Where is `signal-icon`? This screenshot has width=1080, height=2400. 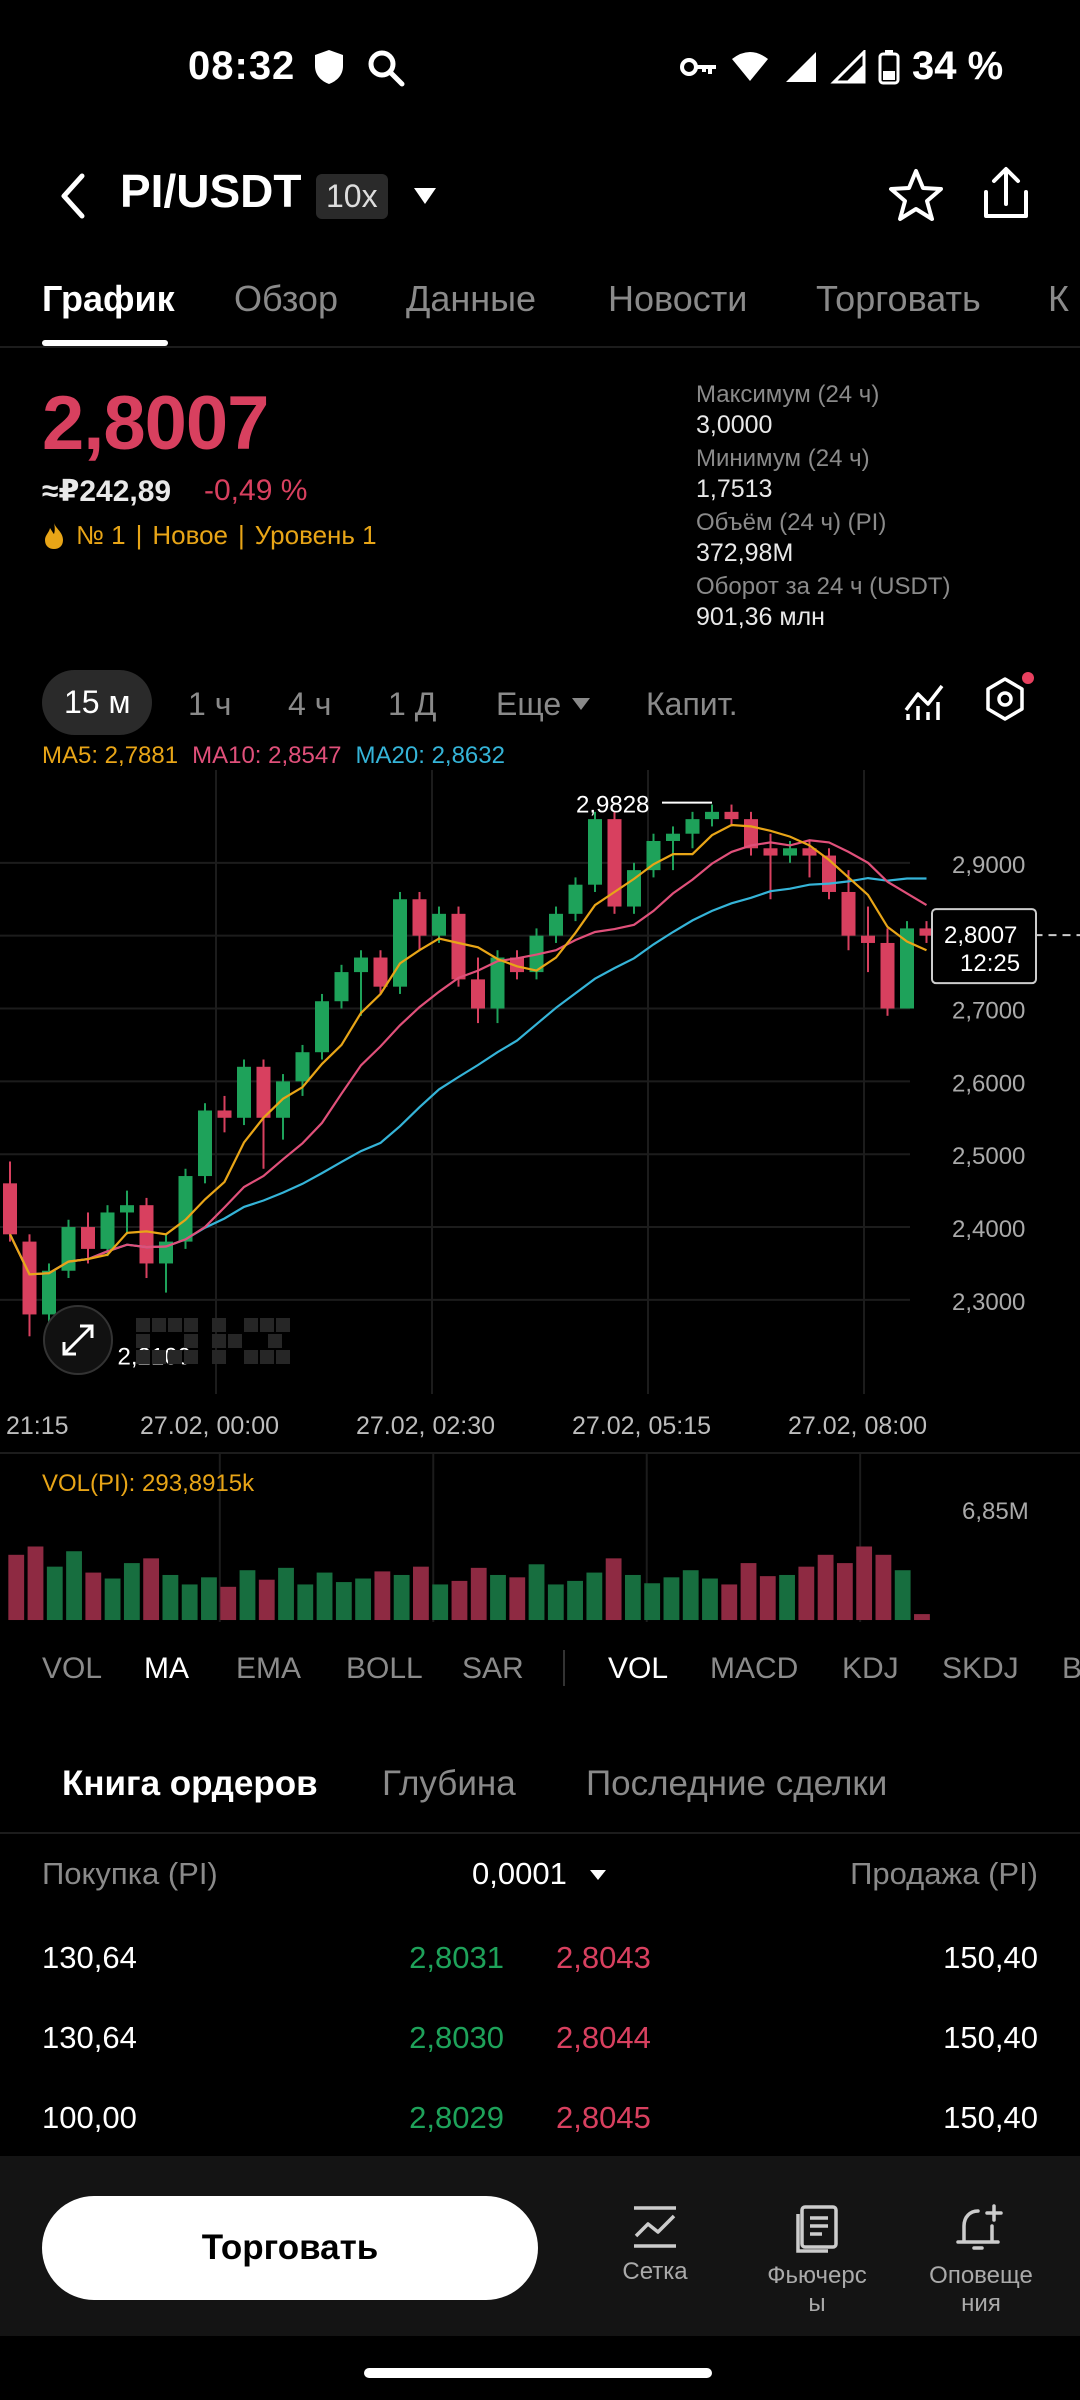
signal-icon is located at coordinates (801, 66).